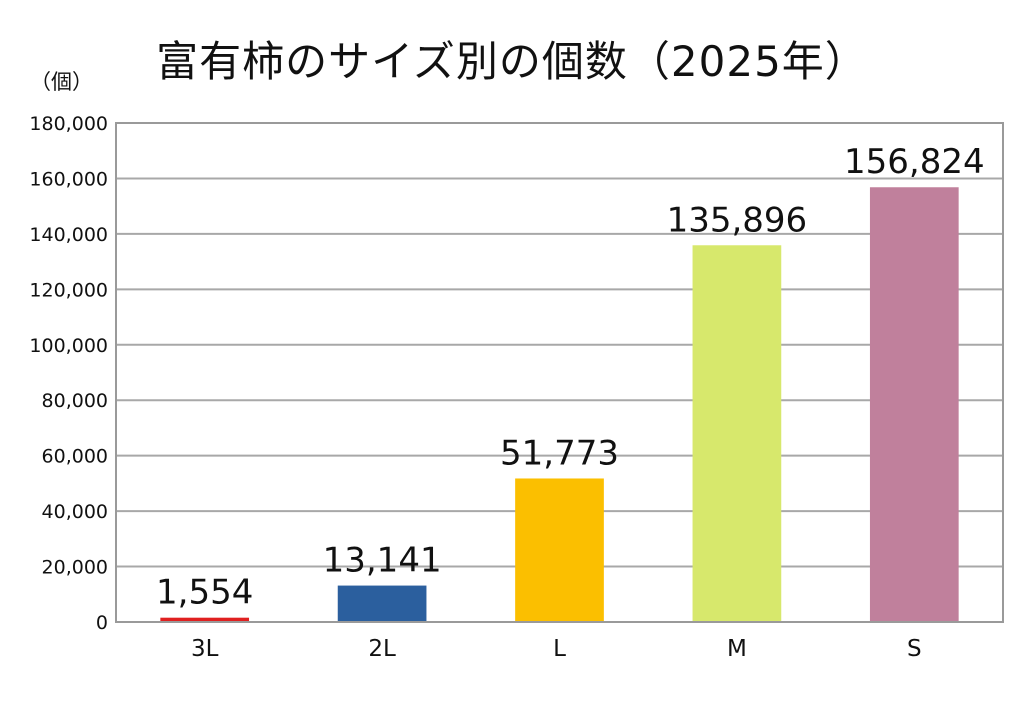 The height and width of the screenshot is (724, 1024). Describe the element at coordinates (75, 401) in the screenshot. I see `y-tick-label: 80,000` at that location.